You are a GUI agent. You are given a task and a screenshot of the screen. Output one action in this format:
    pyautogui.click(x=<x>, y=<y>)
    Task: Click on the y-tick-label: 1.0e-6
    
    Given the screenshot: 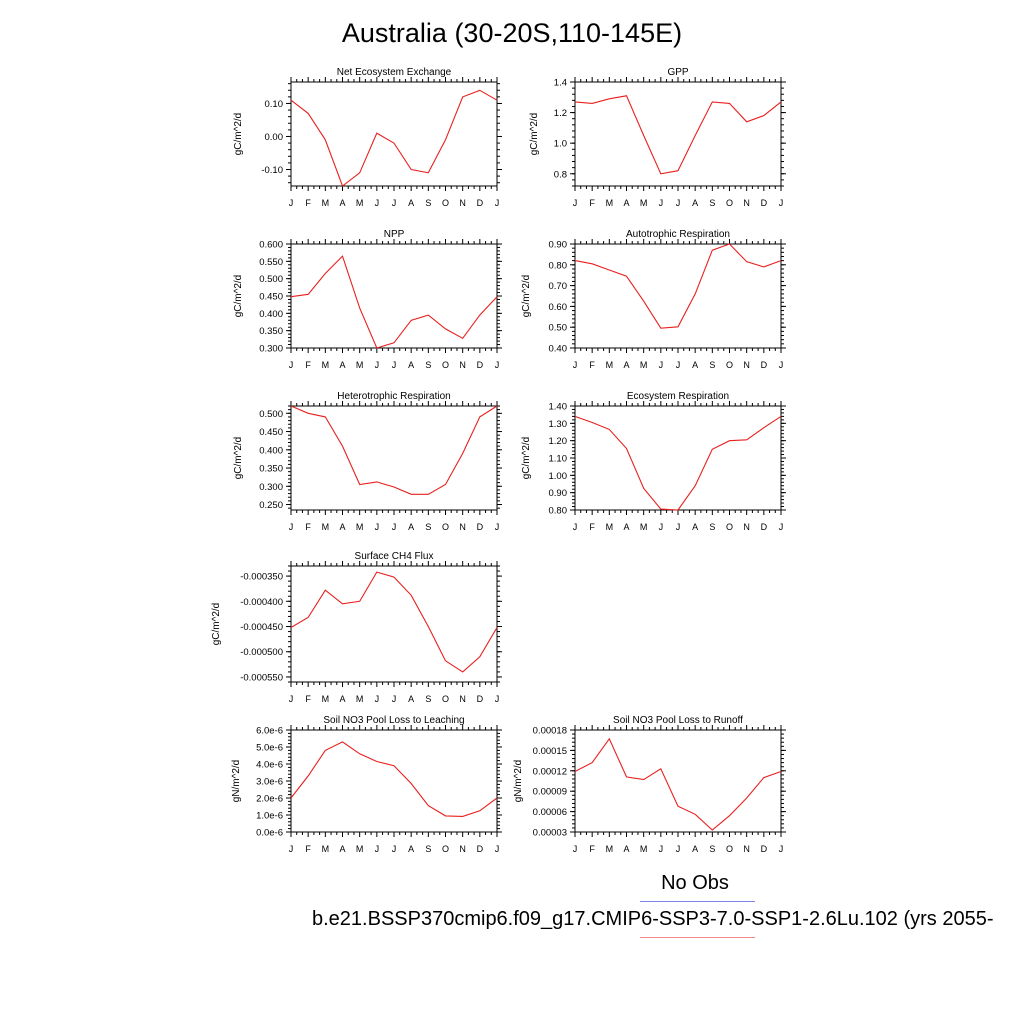 What is the action you would take?
    pyautogui.click(x=269, y=816)
    